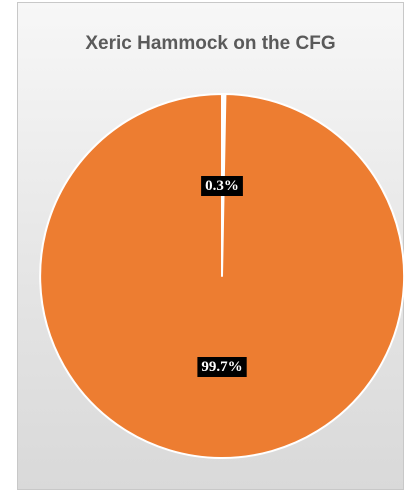  I want to click on data-label-2: 99.7%, so click(222, 367).